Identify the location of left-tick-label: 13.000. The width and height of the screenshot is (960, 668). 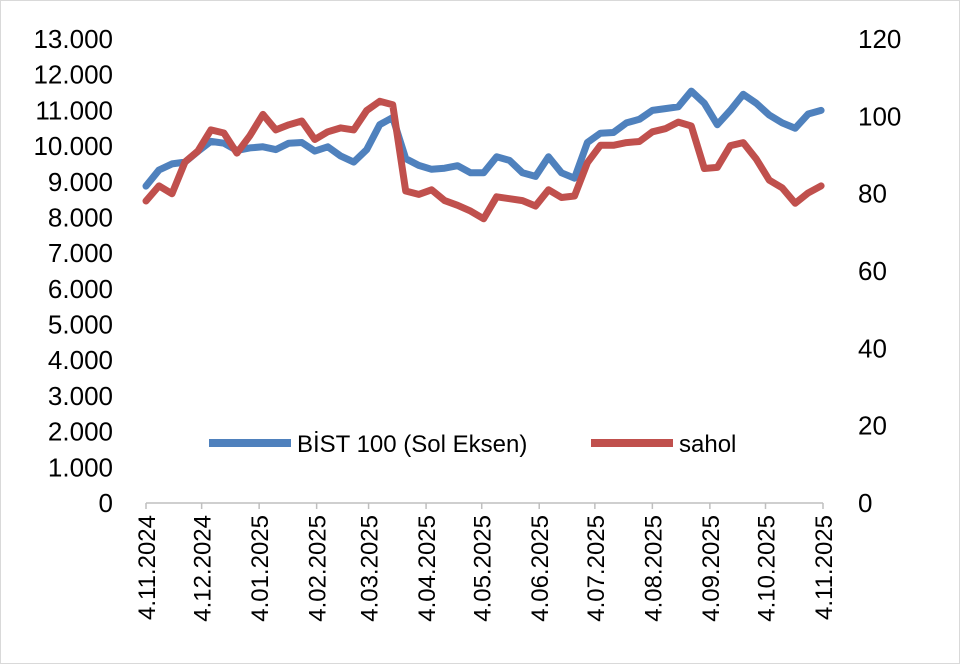
(73, 39).